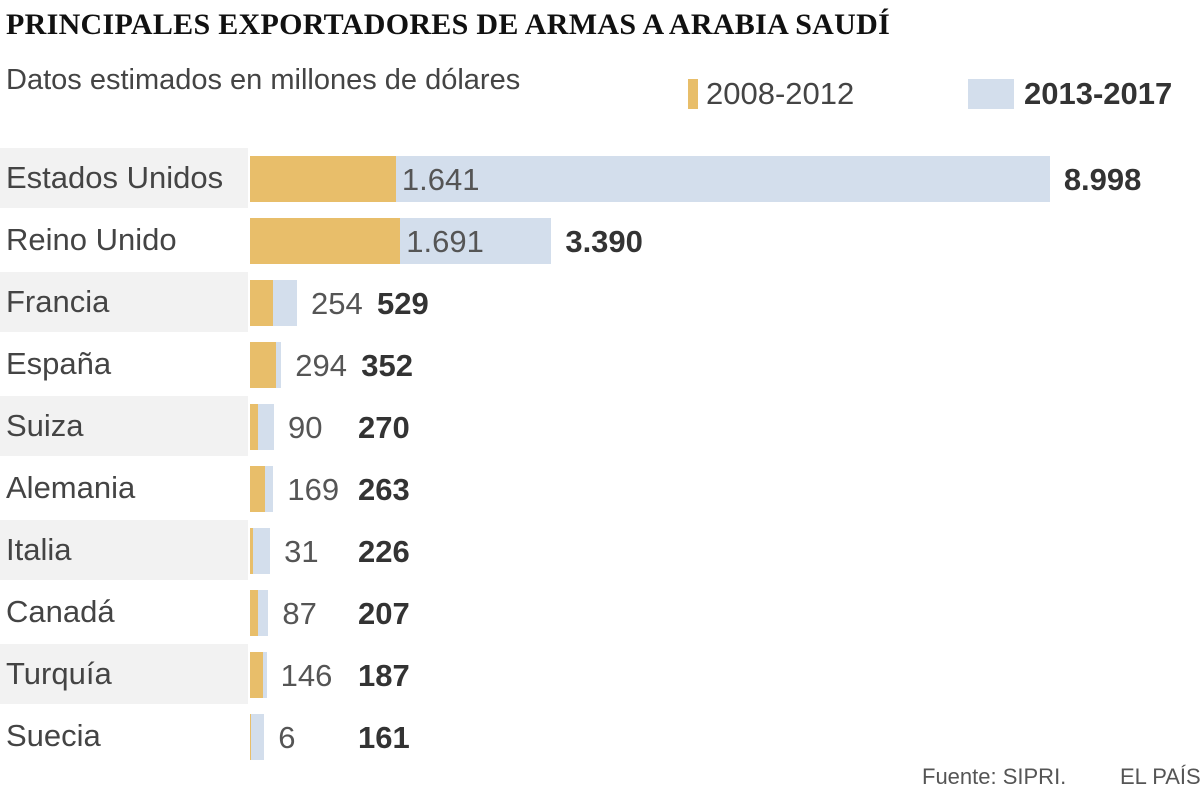 Image resolution: width=1200 pixels, height=803 pixels. Describe the element at coordinates (384, 675) in the screenshot. I see `value-2013-2017-turquia: 187` at that location.